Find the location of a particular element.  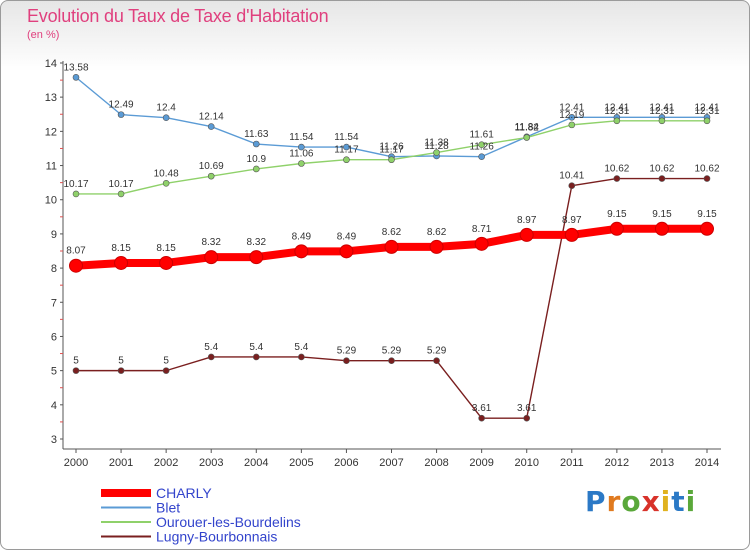

data-label-ourouer-les-bourdelins: 11.17 is located at coordinates (346, 150).